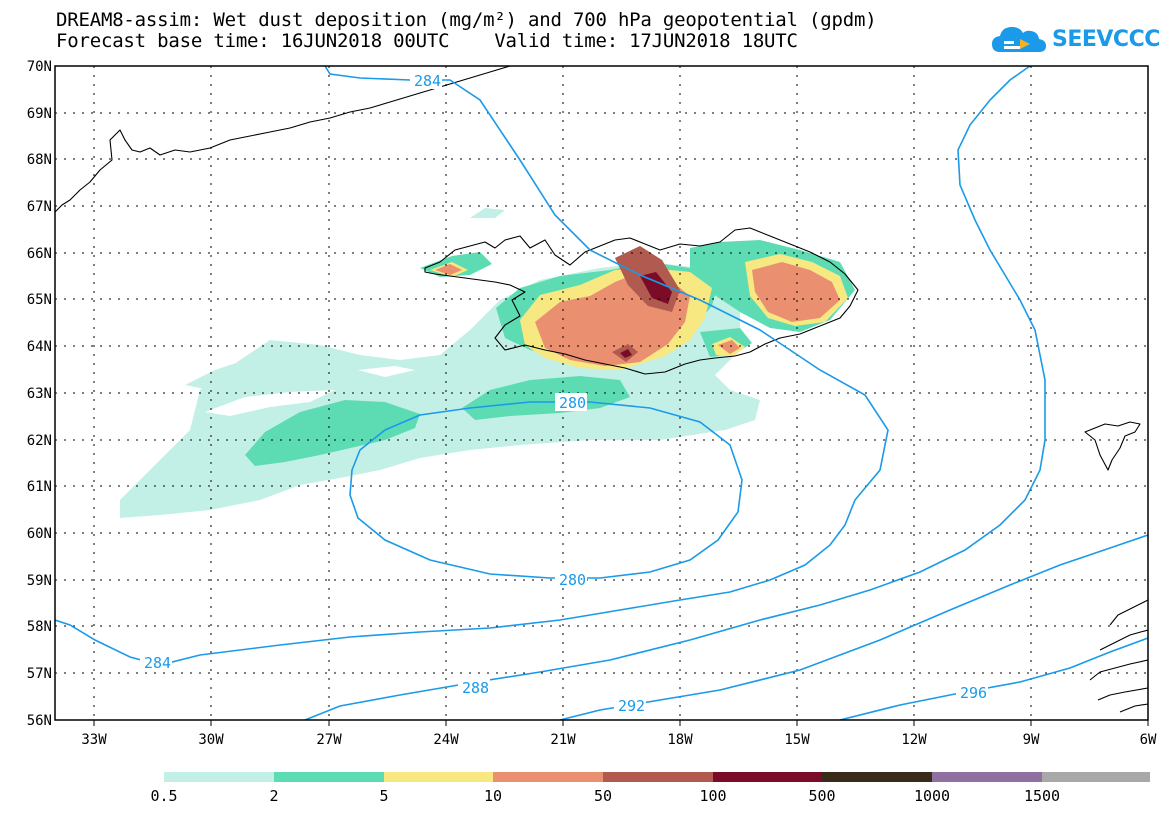  What do you see at coordinates (39, 160) in the screenshot?
I see `lat-label: 68N` at bounding box center [39, 160].